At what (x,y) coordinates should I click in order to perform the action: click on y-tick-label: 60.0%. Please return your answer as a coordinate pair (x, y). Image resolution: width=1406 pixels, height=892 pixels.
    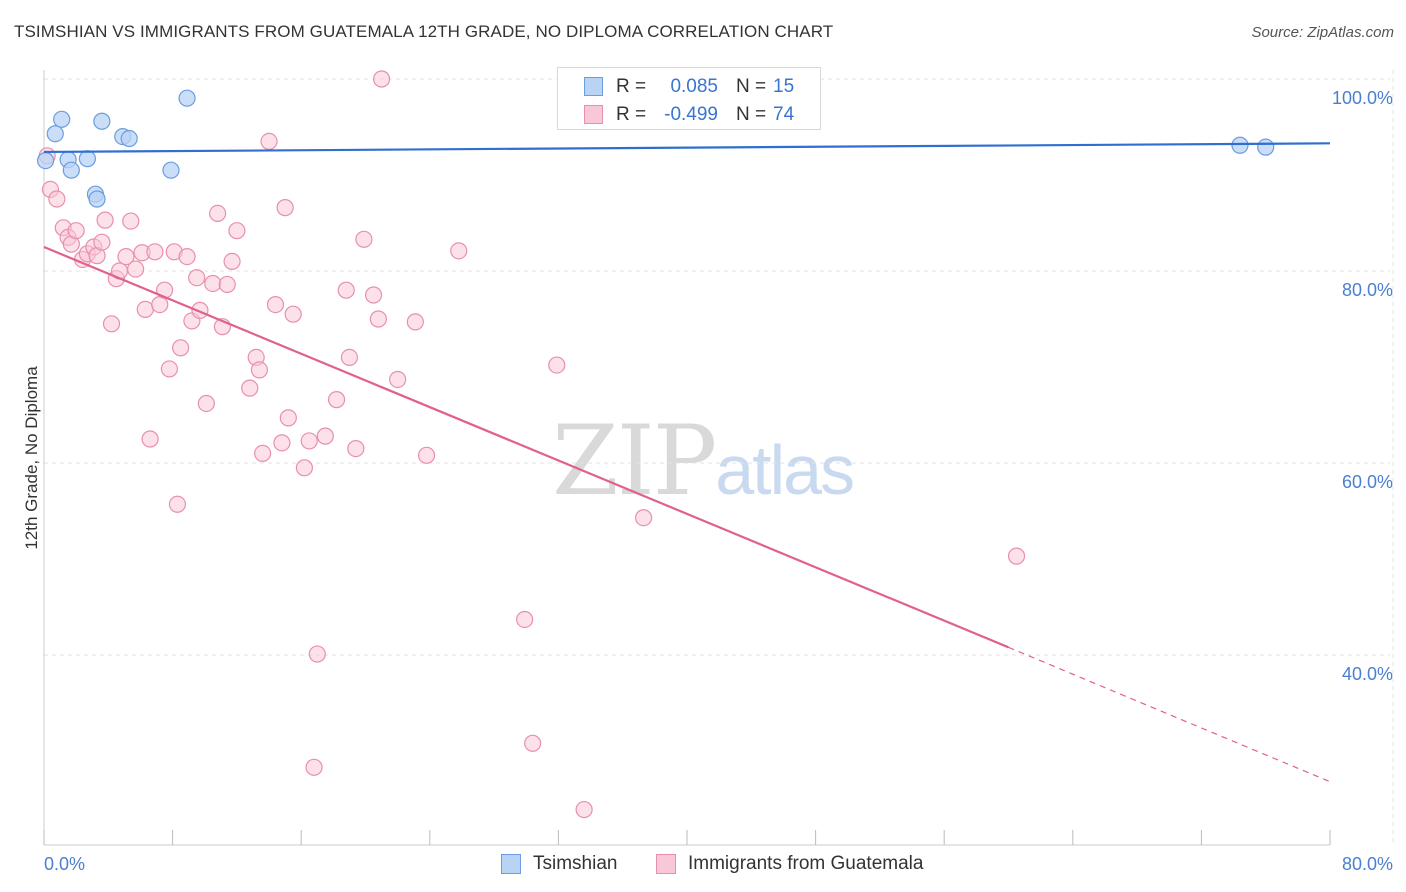
    Looking at the image, I should click on (1367, 482).